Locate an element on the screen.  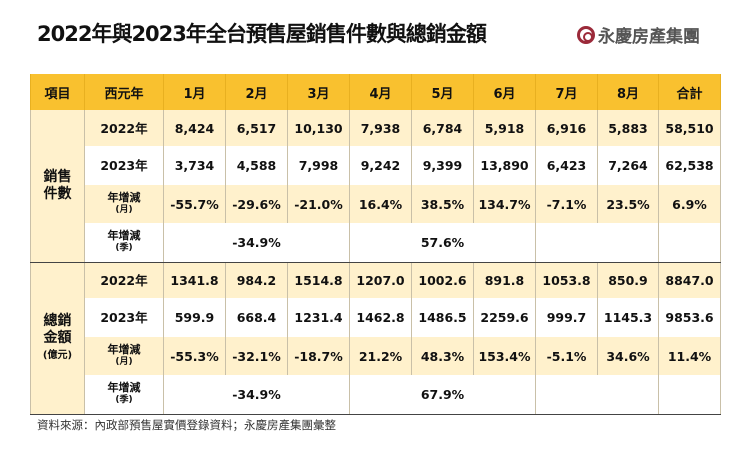
table-cell: -55.3% is located at coordinates (194, 356).